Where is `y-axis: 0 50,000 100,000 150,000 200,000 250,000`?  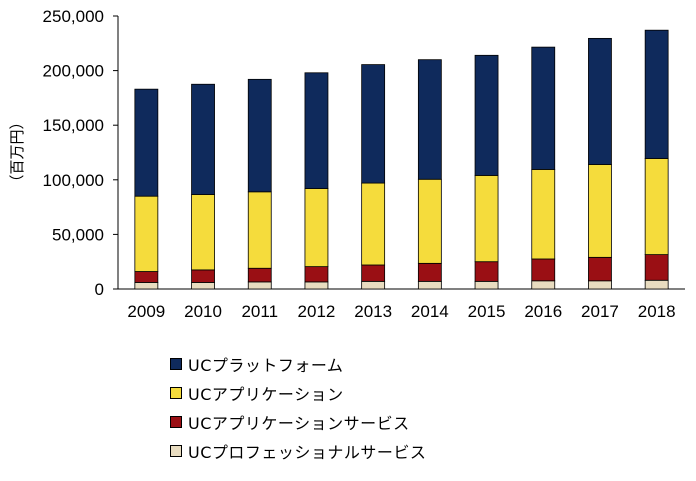 y-axis: 0 50,000 100,000 150,000 200,000 250,000 is located at coordinates (81, 153).